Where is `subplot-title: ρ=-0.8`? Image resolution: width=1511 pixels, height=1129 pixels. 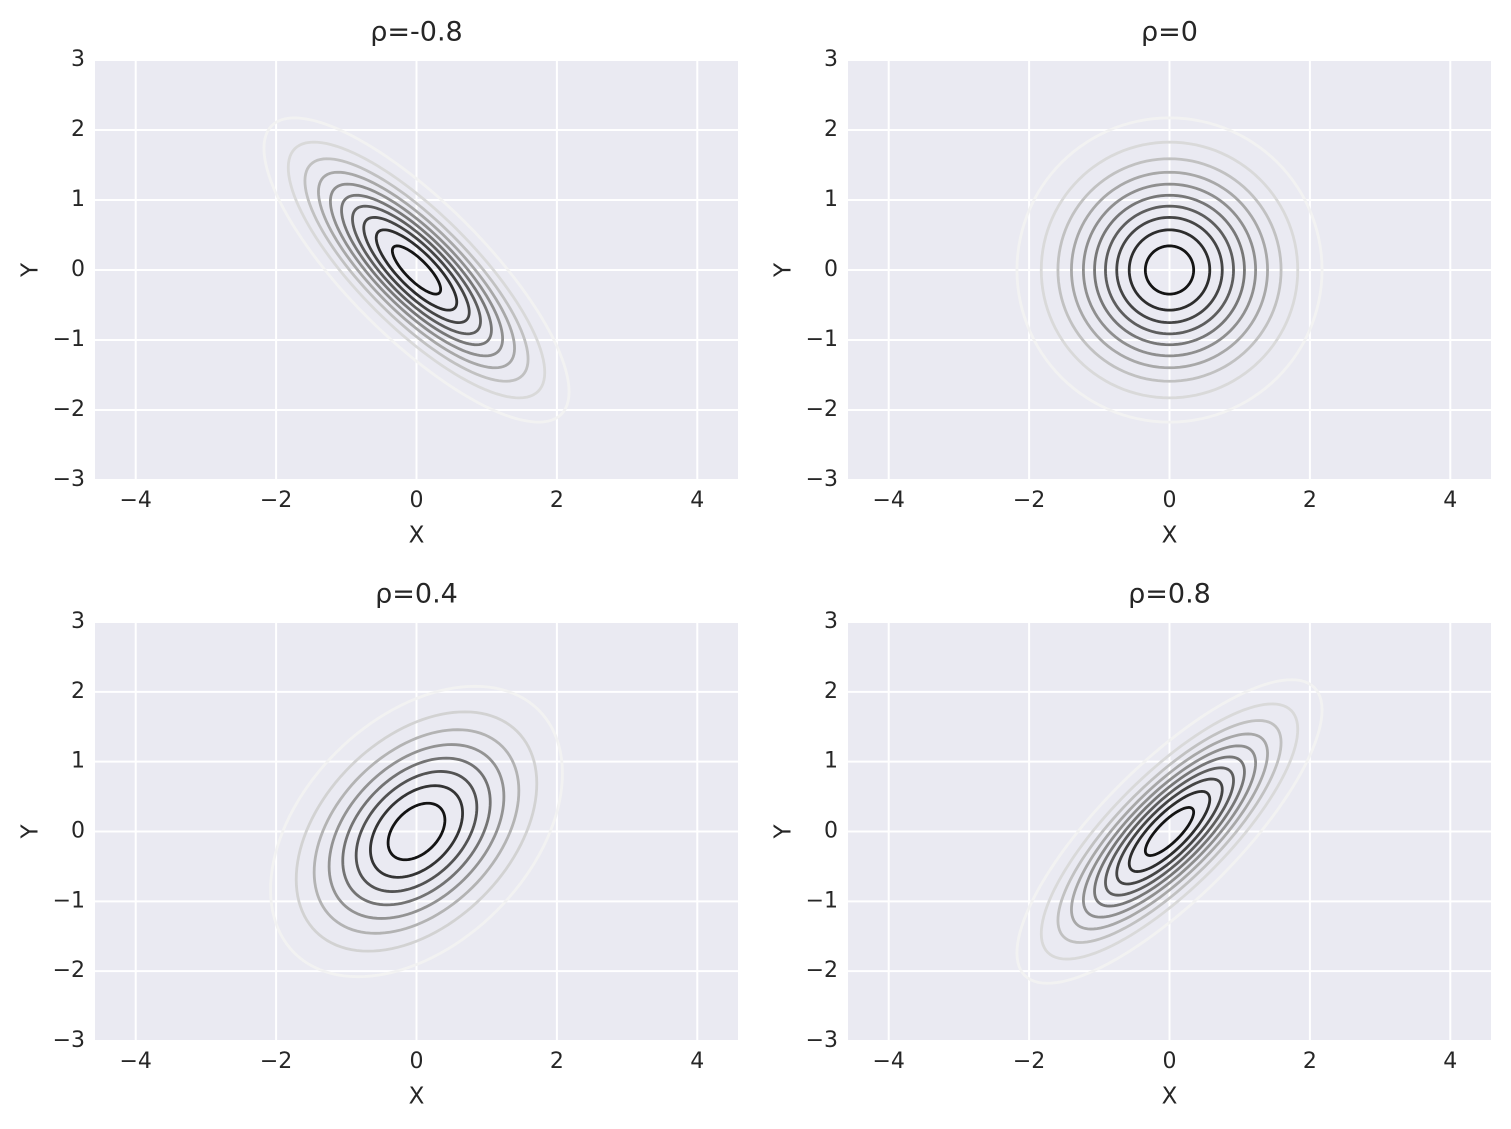 subplot-title: ρ=-0.8 is located at coordinates (416, 32).